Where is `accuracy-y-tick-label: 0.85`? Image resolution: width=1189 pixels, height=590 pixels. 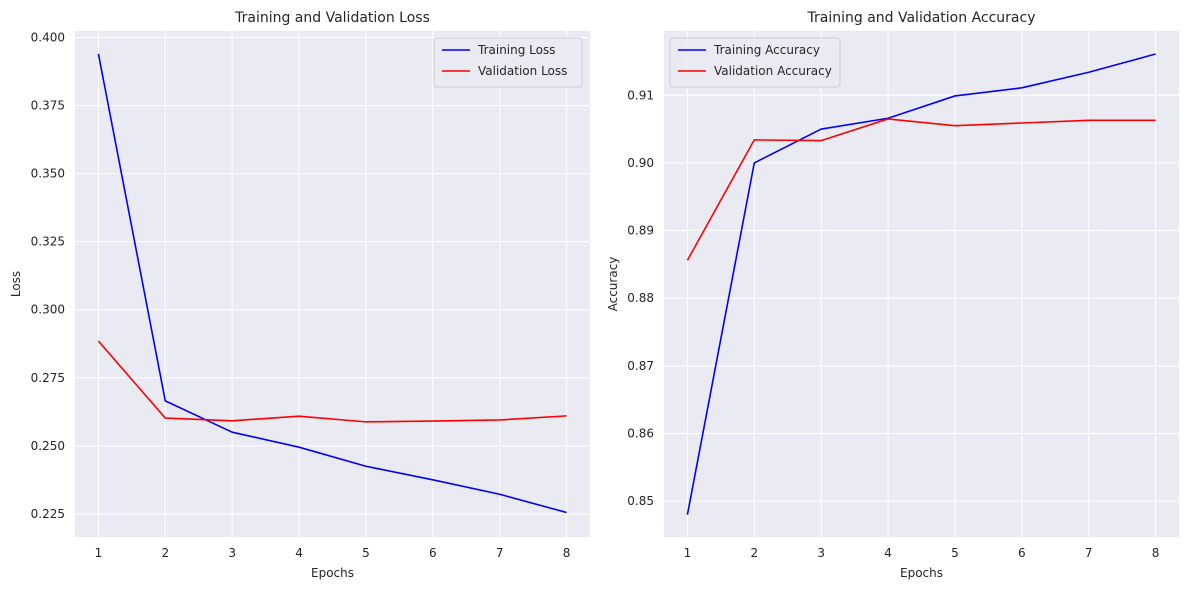
accuracy-y-tick-label: 0.85 is located at coordinates (640, 501).